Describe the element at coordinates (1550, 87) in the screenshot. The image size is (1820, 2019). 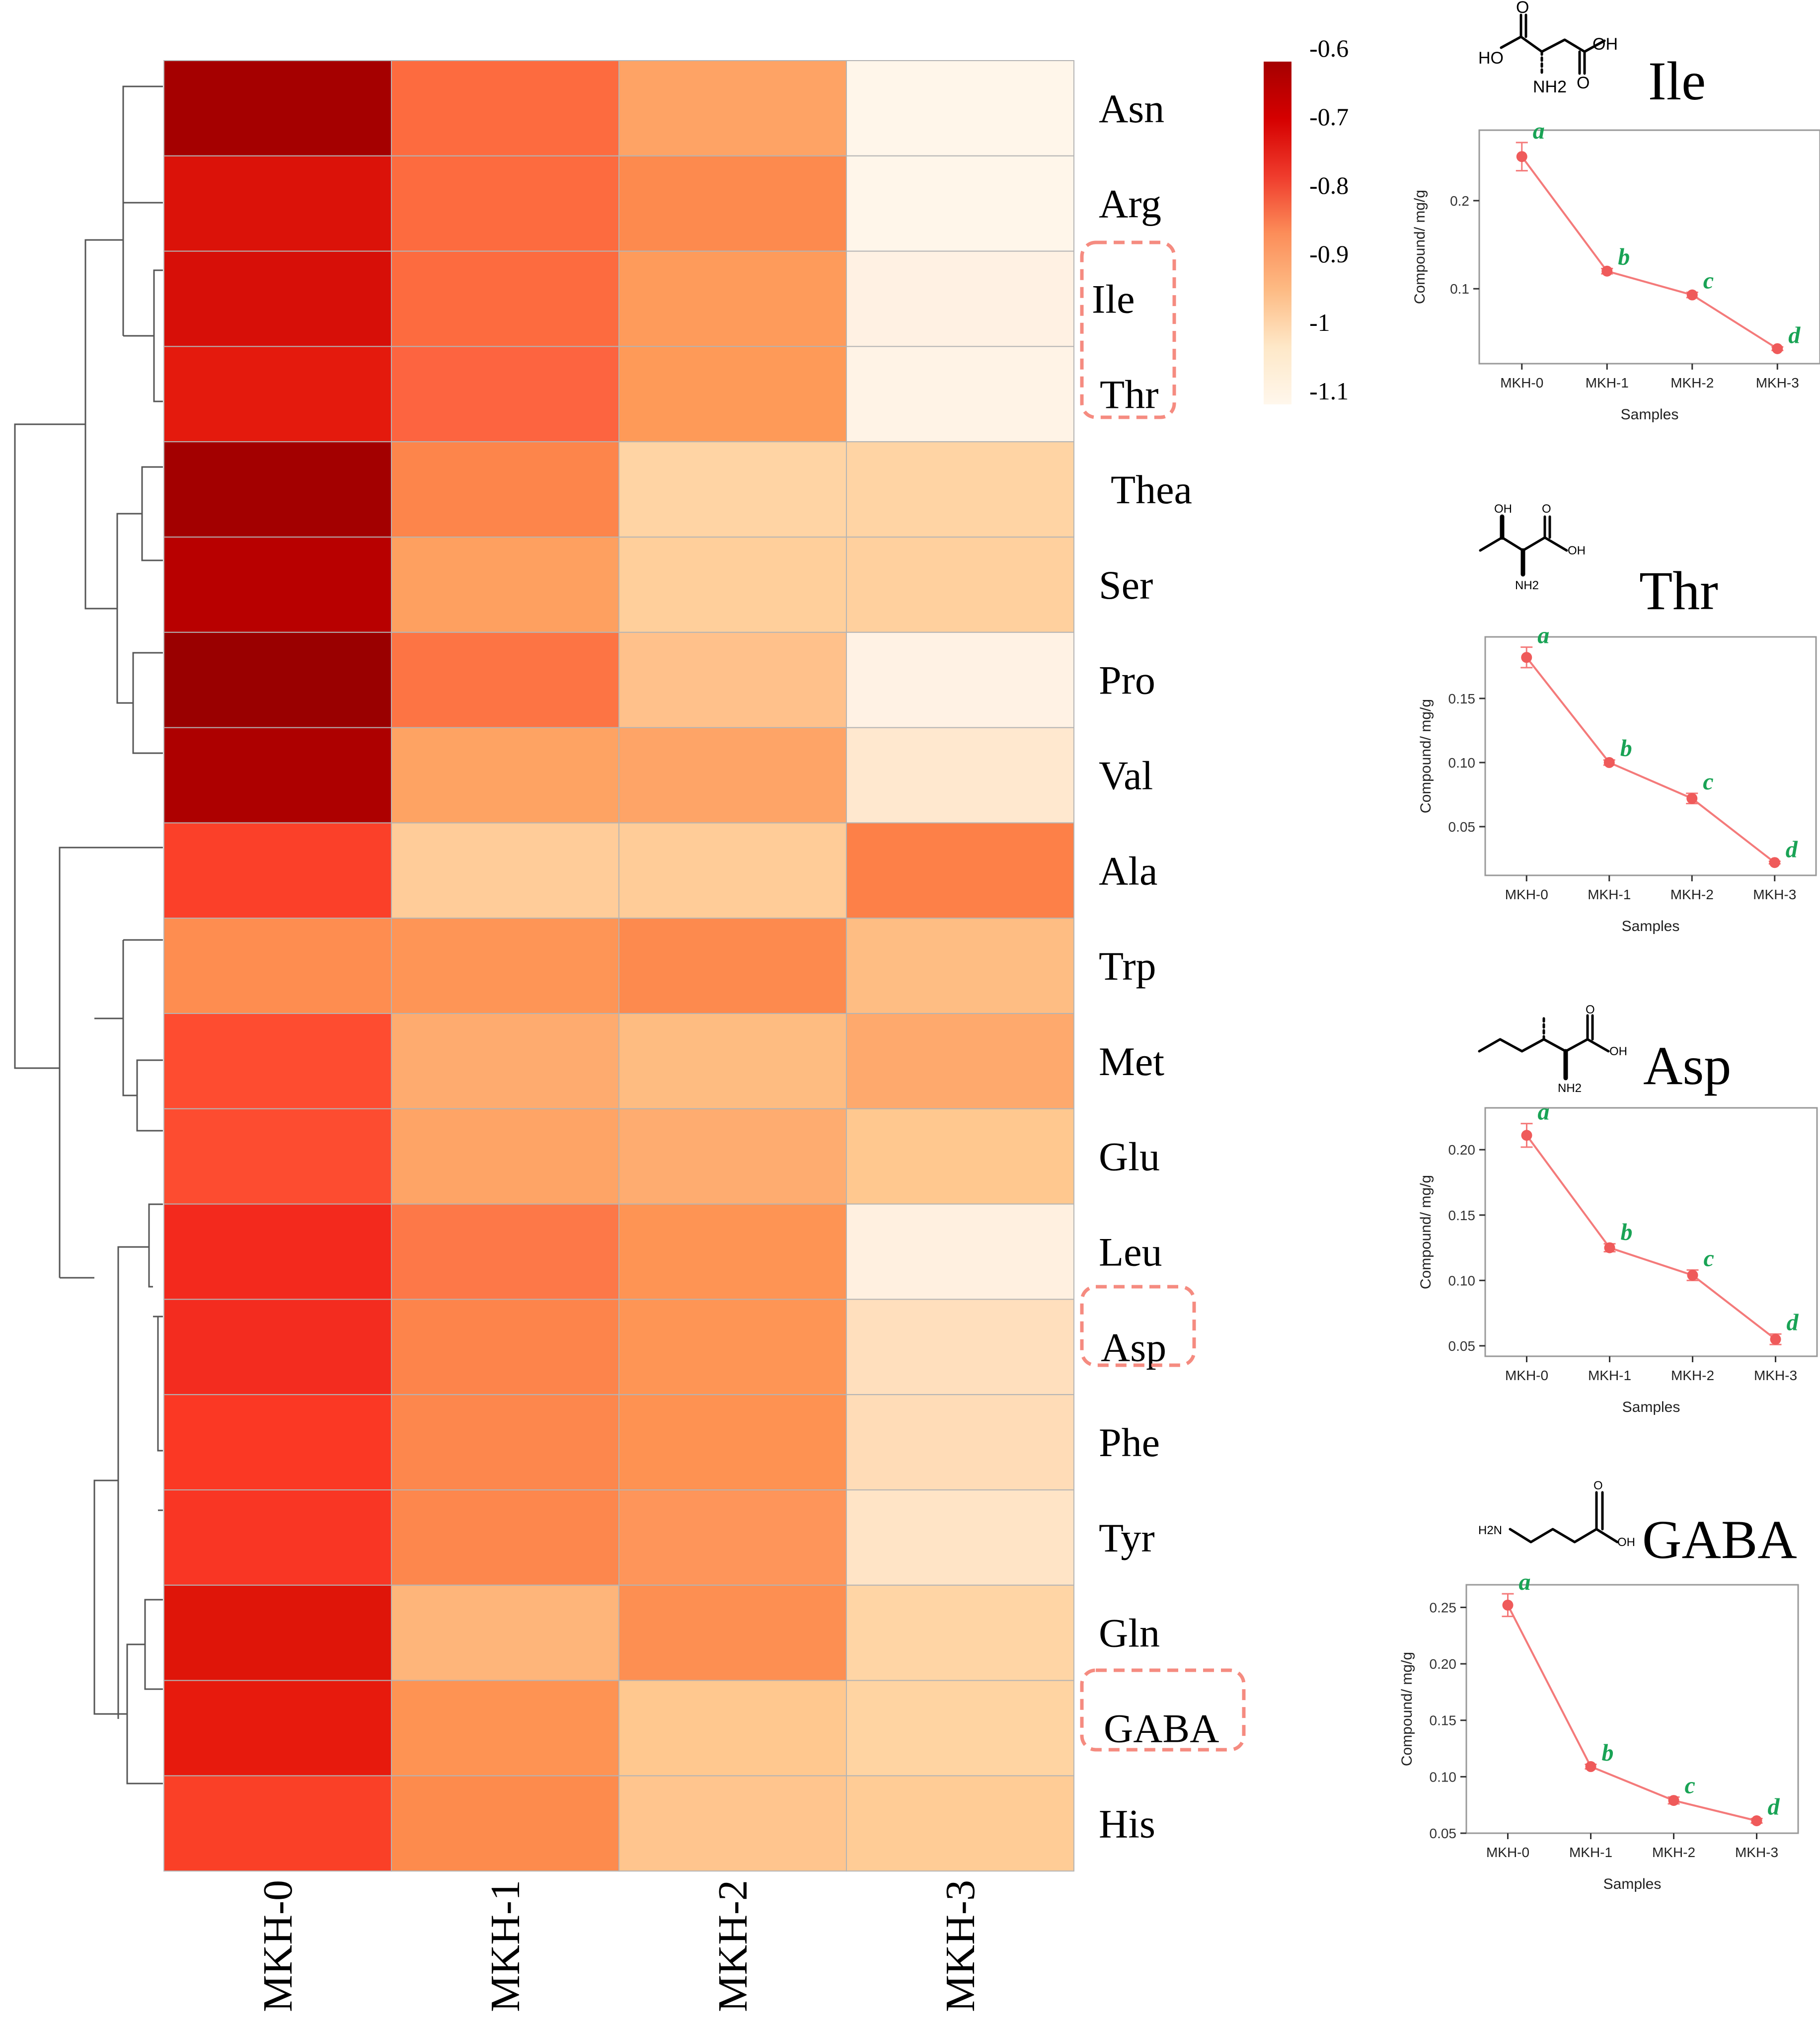
I see `struct-ile-nh2: NH2` at that location.